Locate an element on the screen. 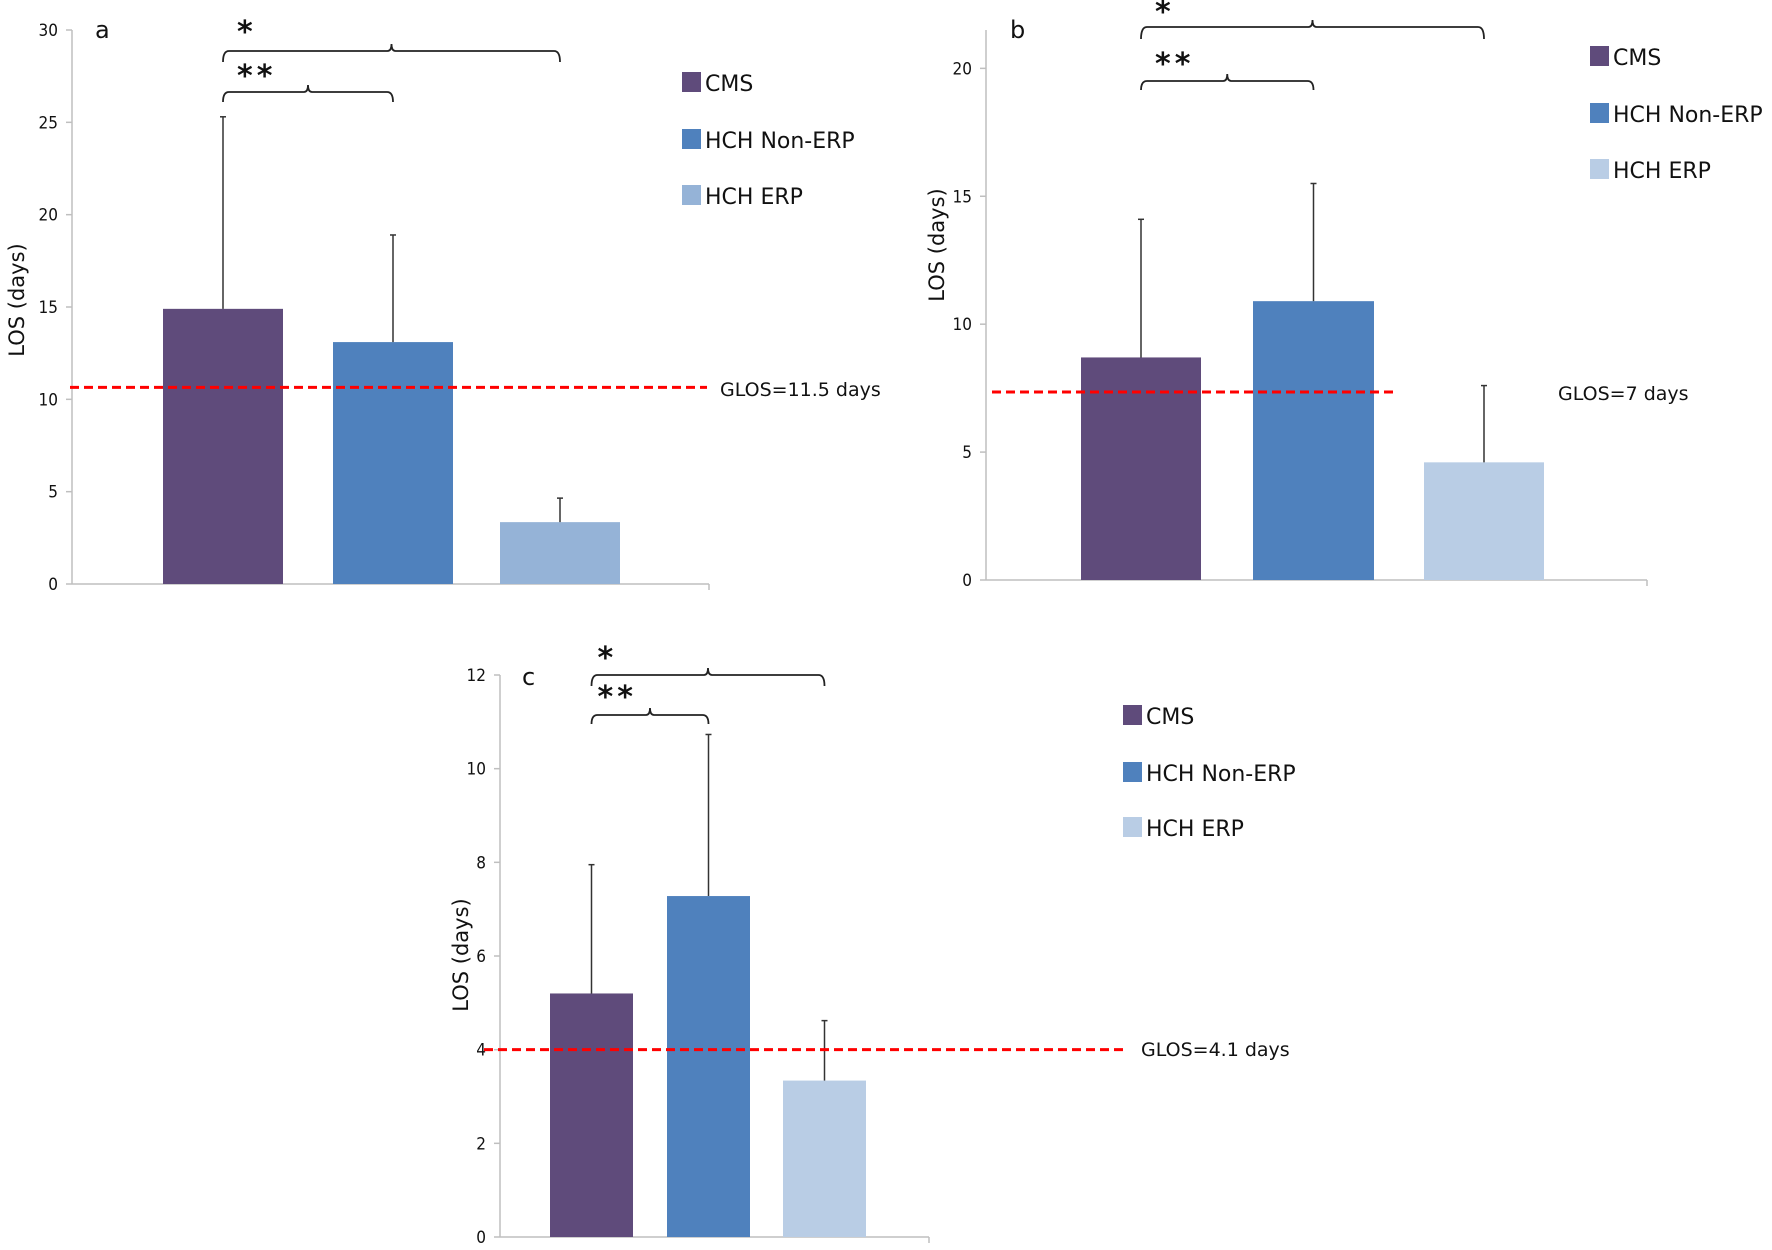  y-tick-label: 30 is located at coordinates (48, 31).